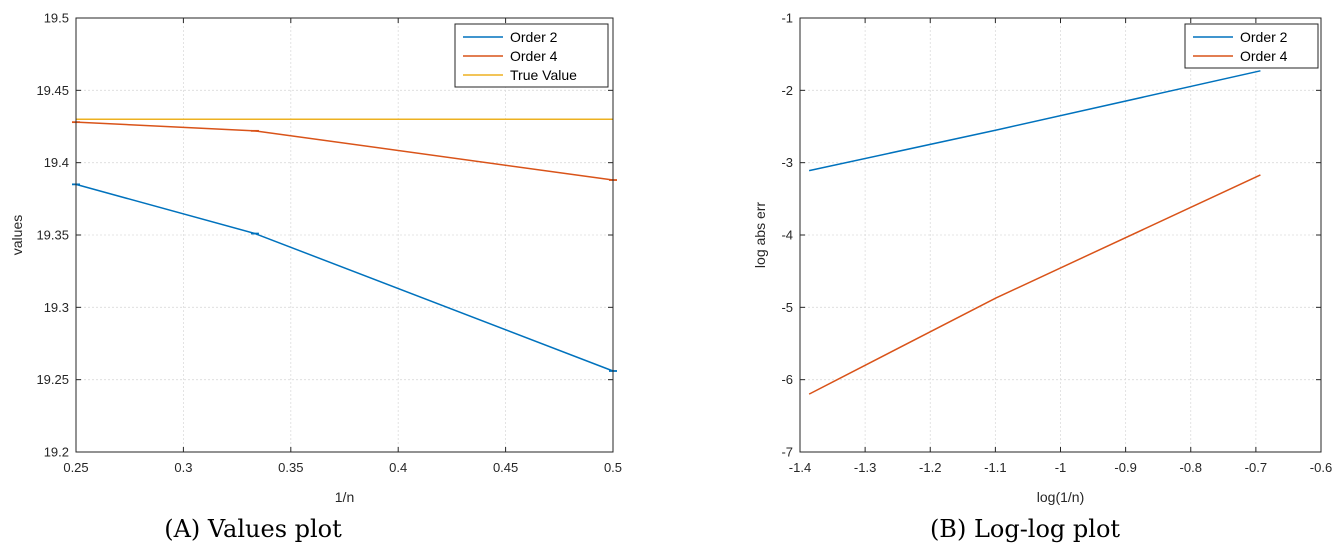 The height and width of the screenshot is (558, 1341). What do you see at coordinates (56, 162) in the screenshot?
I see `y-tick-label: 19.4` at bounding box center [56, 162].